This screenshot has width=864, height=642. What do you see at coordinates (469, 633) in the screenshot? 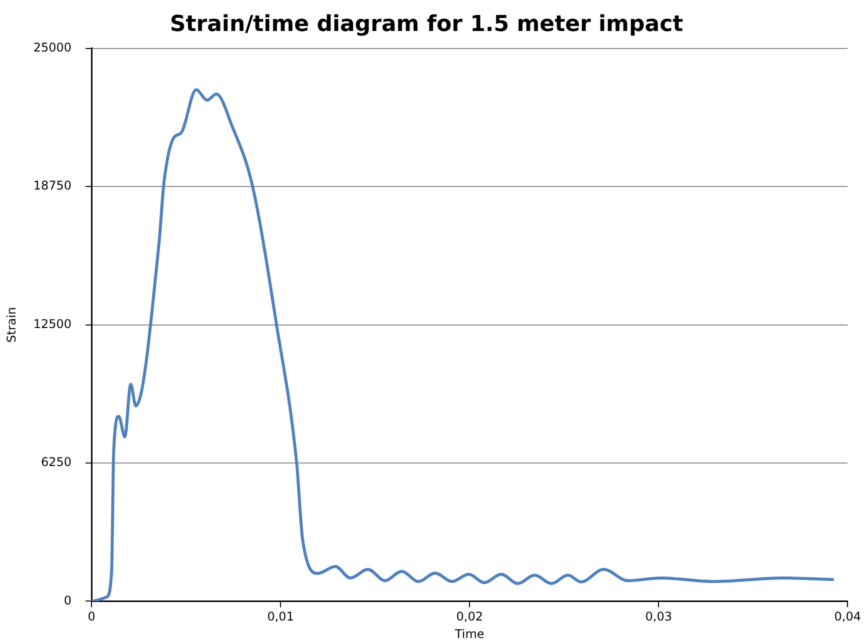
I see `x-axis-title: Time` at bounding box center [469, 633].